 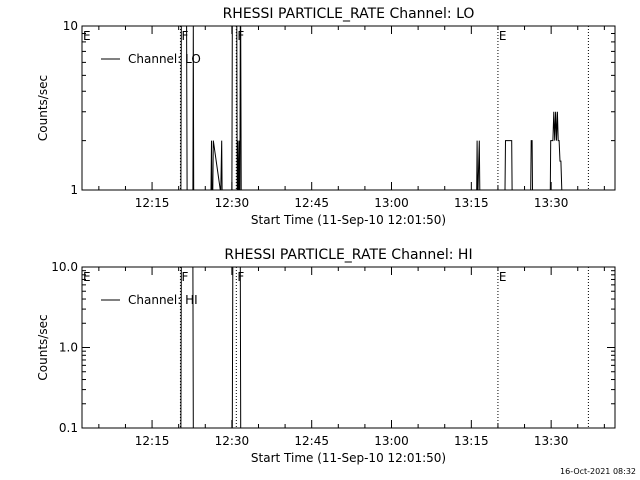 What do you see at coordinates (348, 255) in the screenshot?
I see `chart-title: RHESSI PARTICLE_RATE Channel: HI` at bounding box center [348, 255].